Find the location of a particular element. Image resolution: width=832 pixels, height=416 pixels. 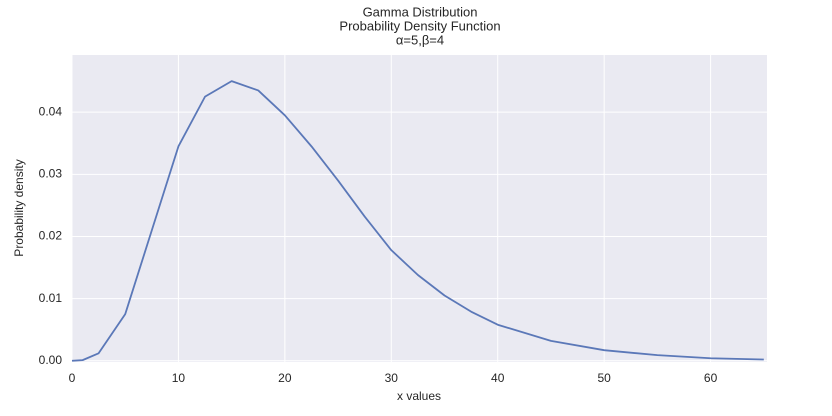

y-tick-label: 0.04 is located at coordinates (51, 111).